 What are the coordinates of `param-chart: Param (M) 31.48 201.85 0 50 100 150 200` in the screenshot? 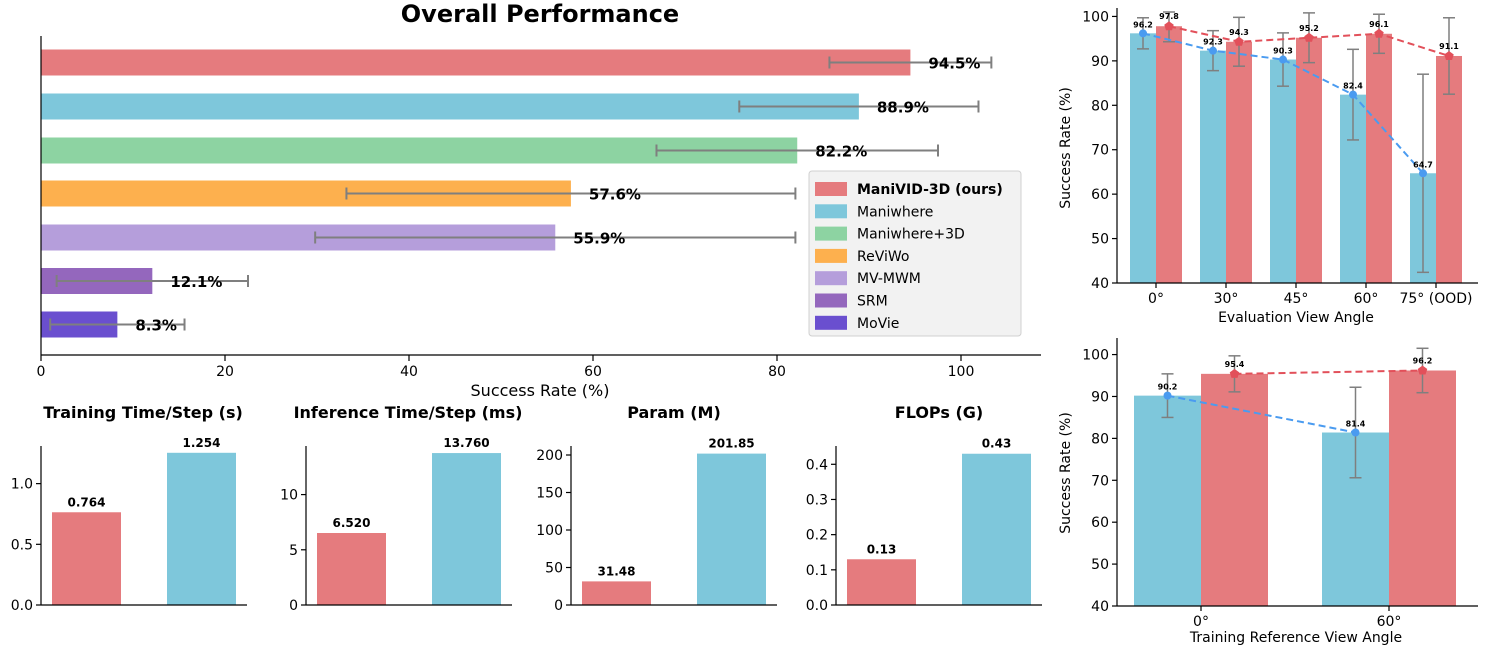 It's located at (656, 508).